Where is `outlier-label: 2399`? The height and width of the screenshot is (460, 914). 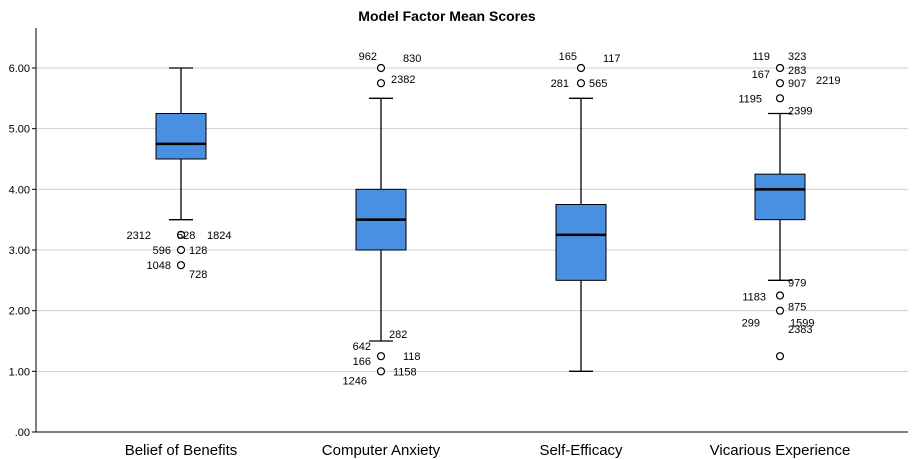
outlier-label: 2399 is located at coordinates (800, 111).